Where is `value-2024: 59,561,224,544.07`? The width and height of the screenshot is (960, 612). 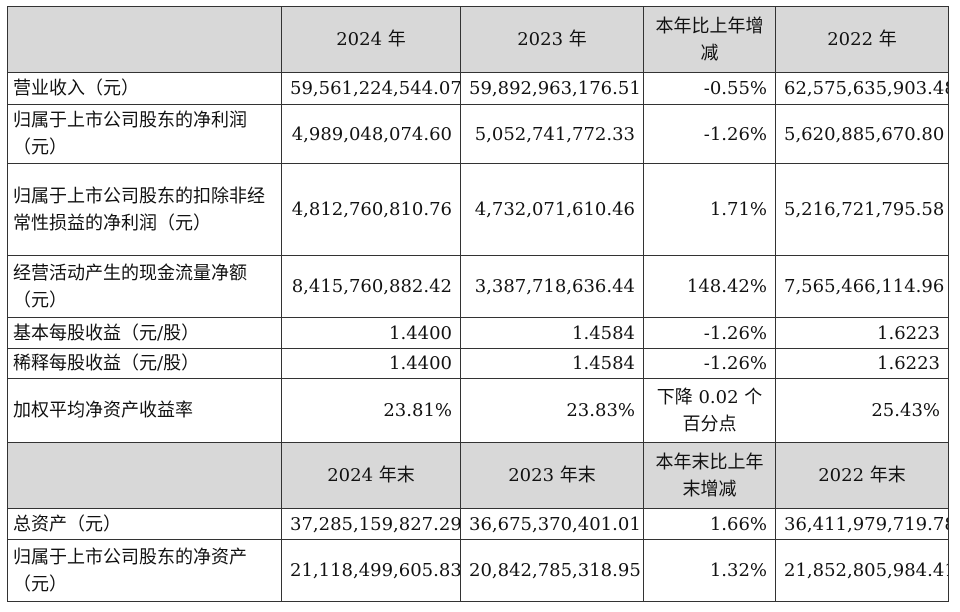
value-2024: 59,561,224,544.07 is located at coordinates (371, 88).